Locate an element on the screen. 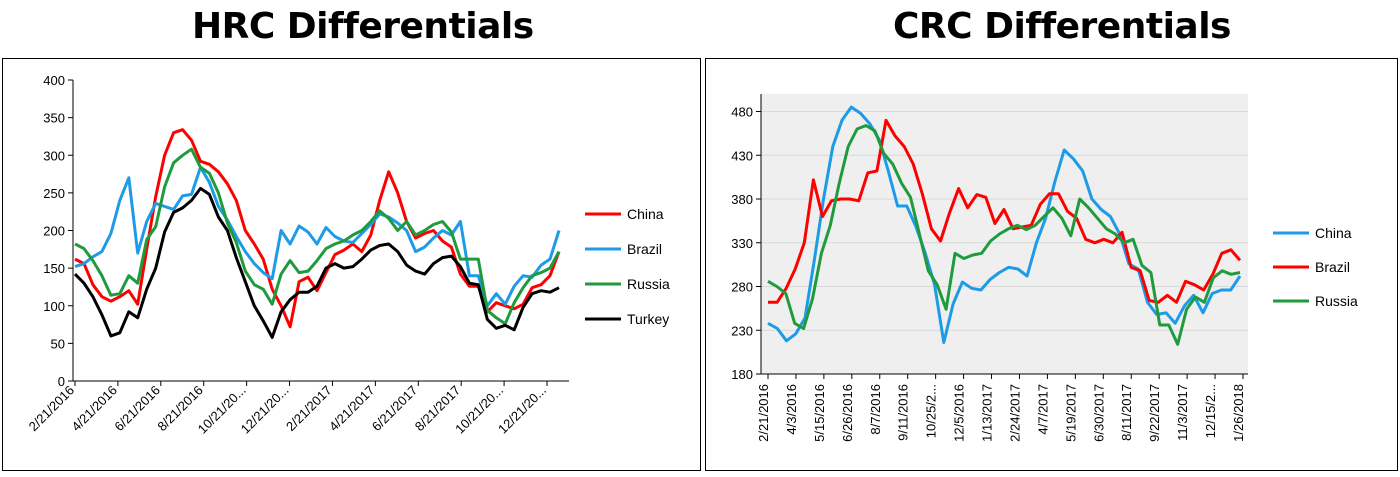 This screenshot has width=1400, height=477. crc-y-tick-label: 430 is located at coordinates (742, 155).